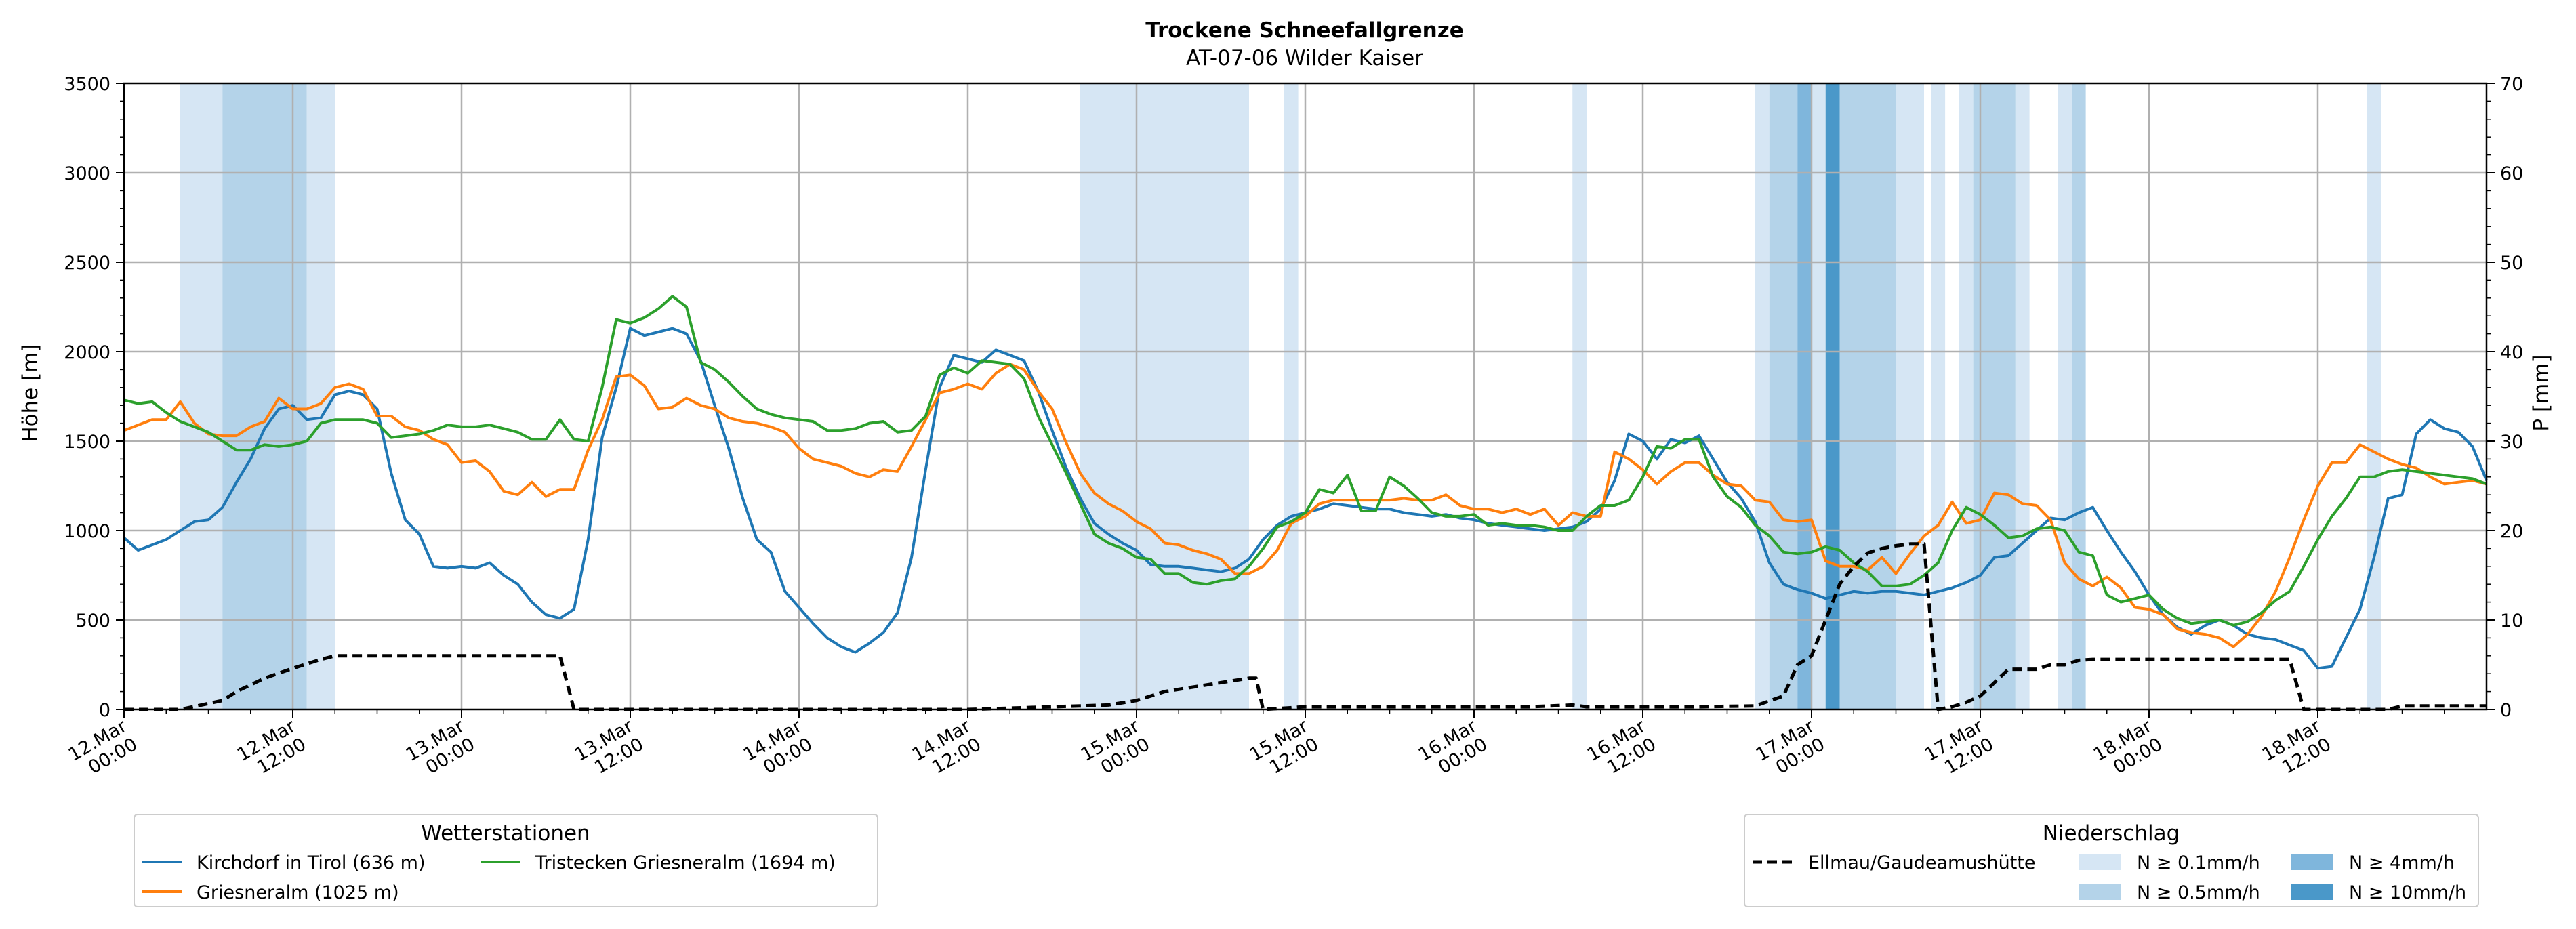 The height and width of the screenshot is (929, 2576). I want to click on y2-tick-label: 20, so click(2511, 531).